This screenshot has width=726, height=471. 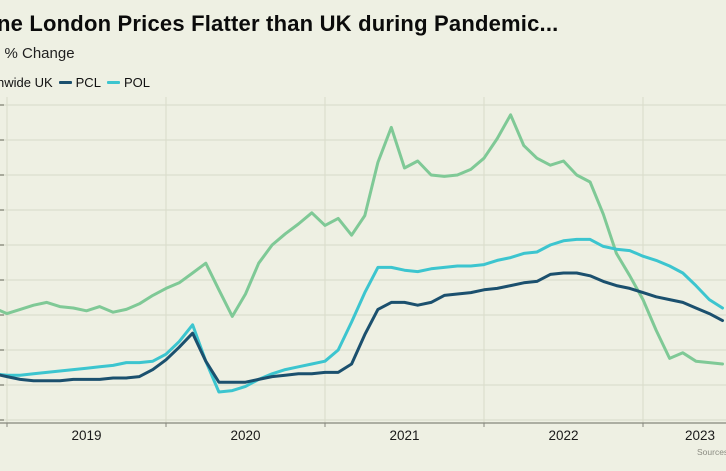 I want to click on legend-item-pcl: PCL, so click(x=79, y=82).